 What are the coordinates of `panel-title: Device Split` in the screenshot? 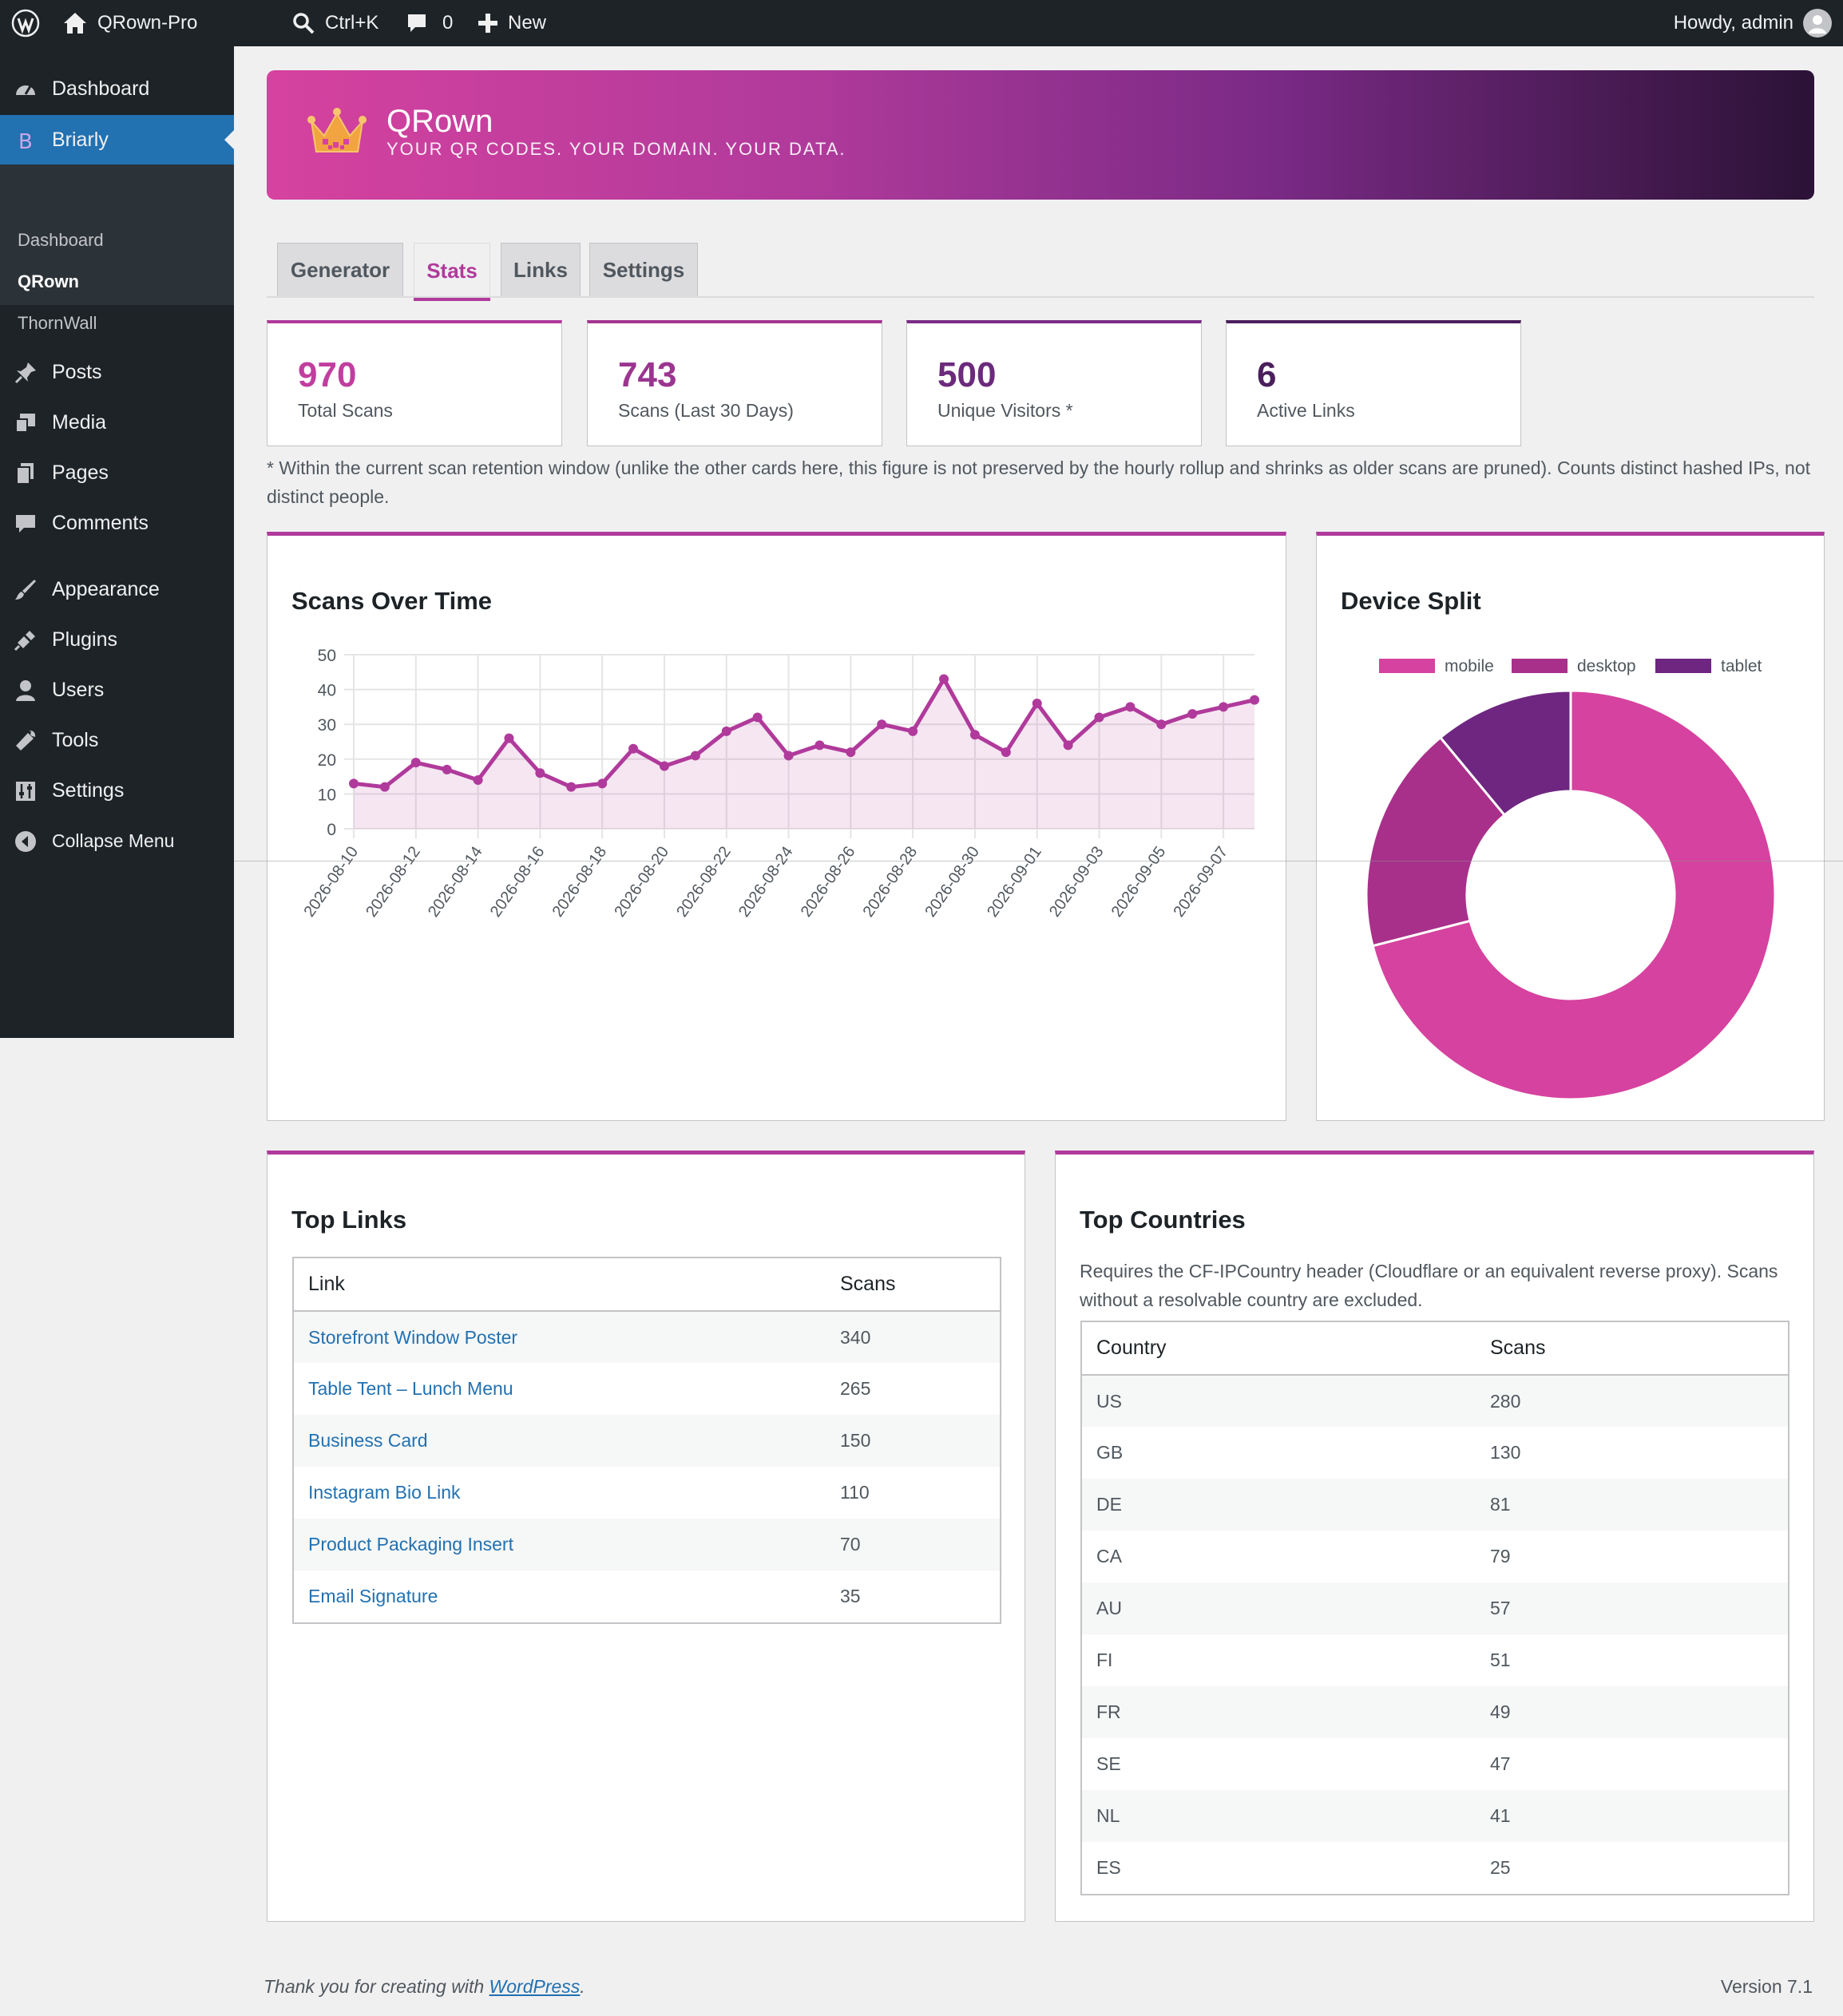 It's located at (1411, 601).